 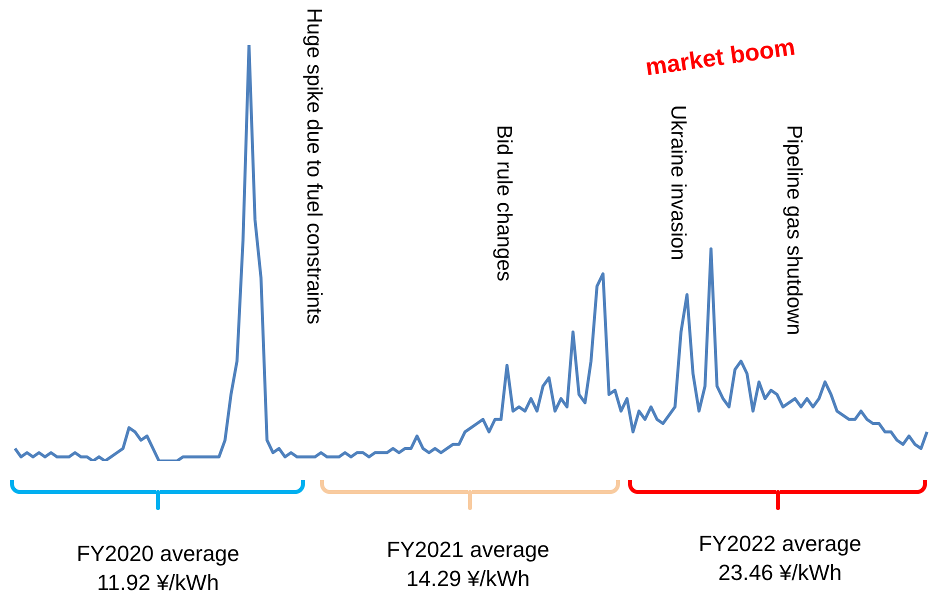 I want to click on text: FY2020 average 11.92 ¥/kWh, so click(x=158, y=568).